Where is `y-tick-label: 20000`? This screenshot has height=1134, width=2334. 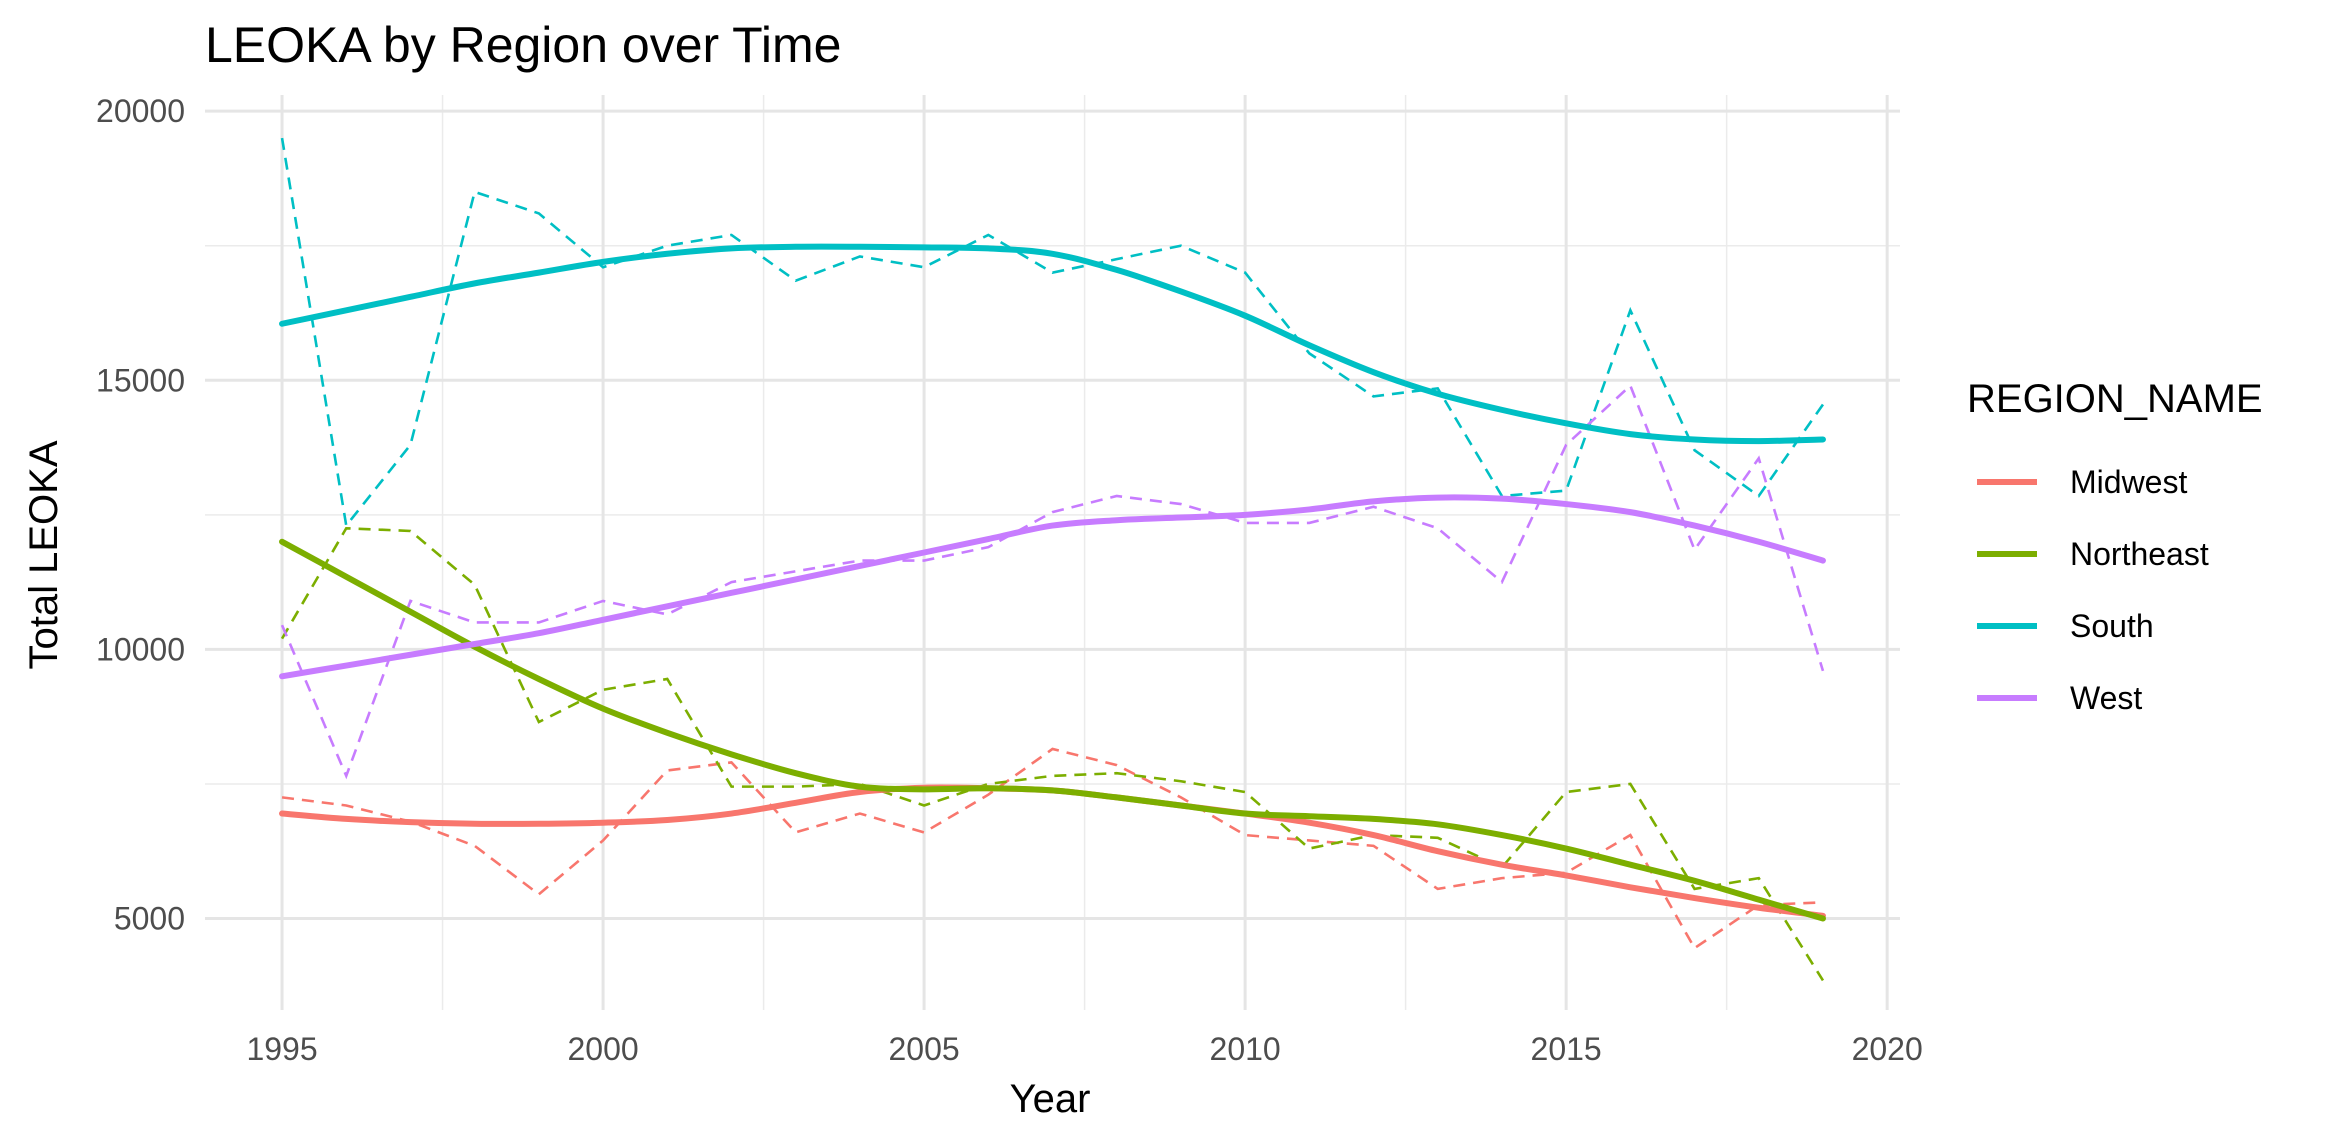
y-tick-label: 20000 is located at coordinates (140, 111).